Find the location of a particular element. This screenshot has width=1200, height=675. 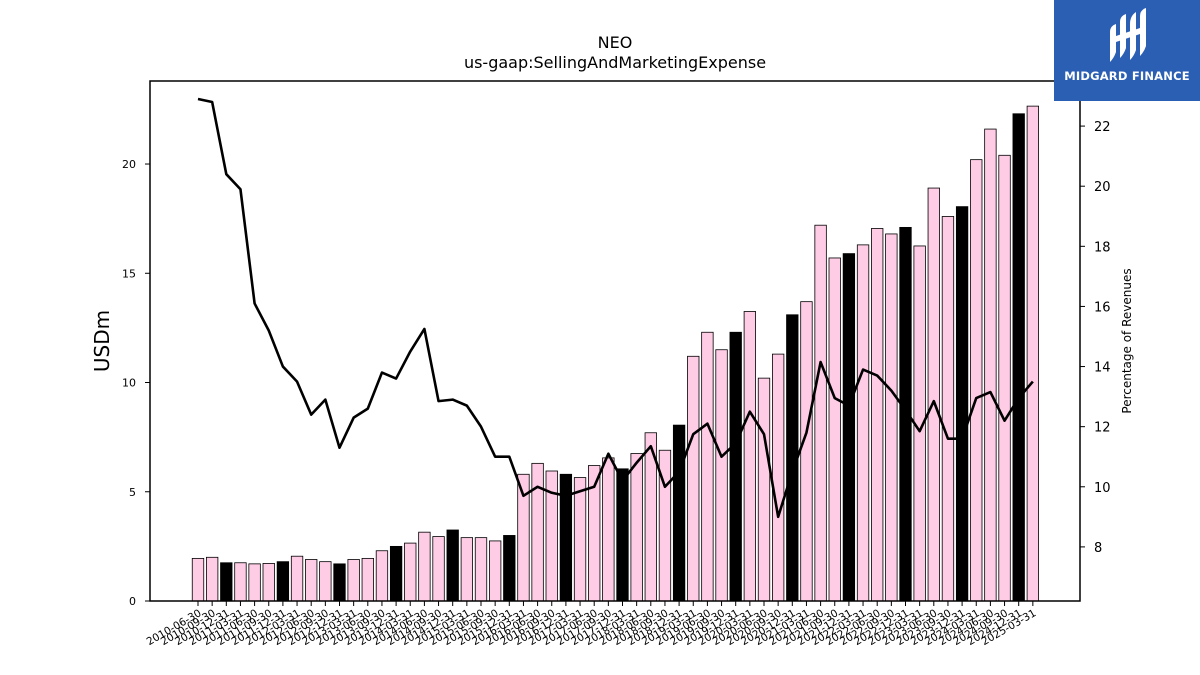

y2-tick-label: 16 is located at coordinates (1102, 307).